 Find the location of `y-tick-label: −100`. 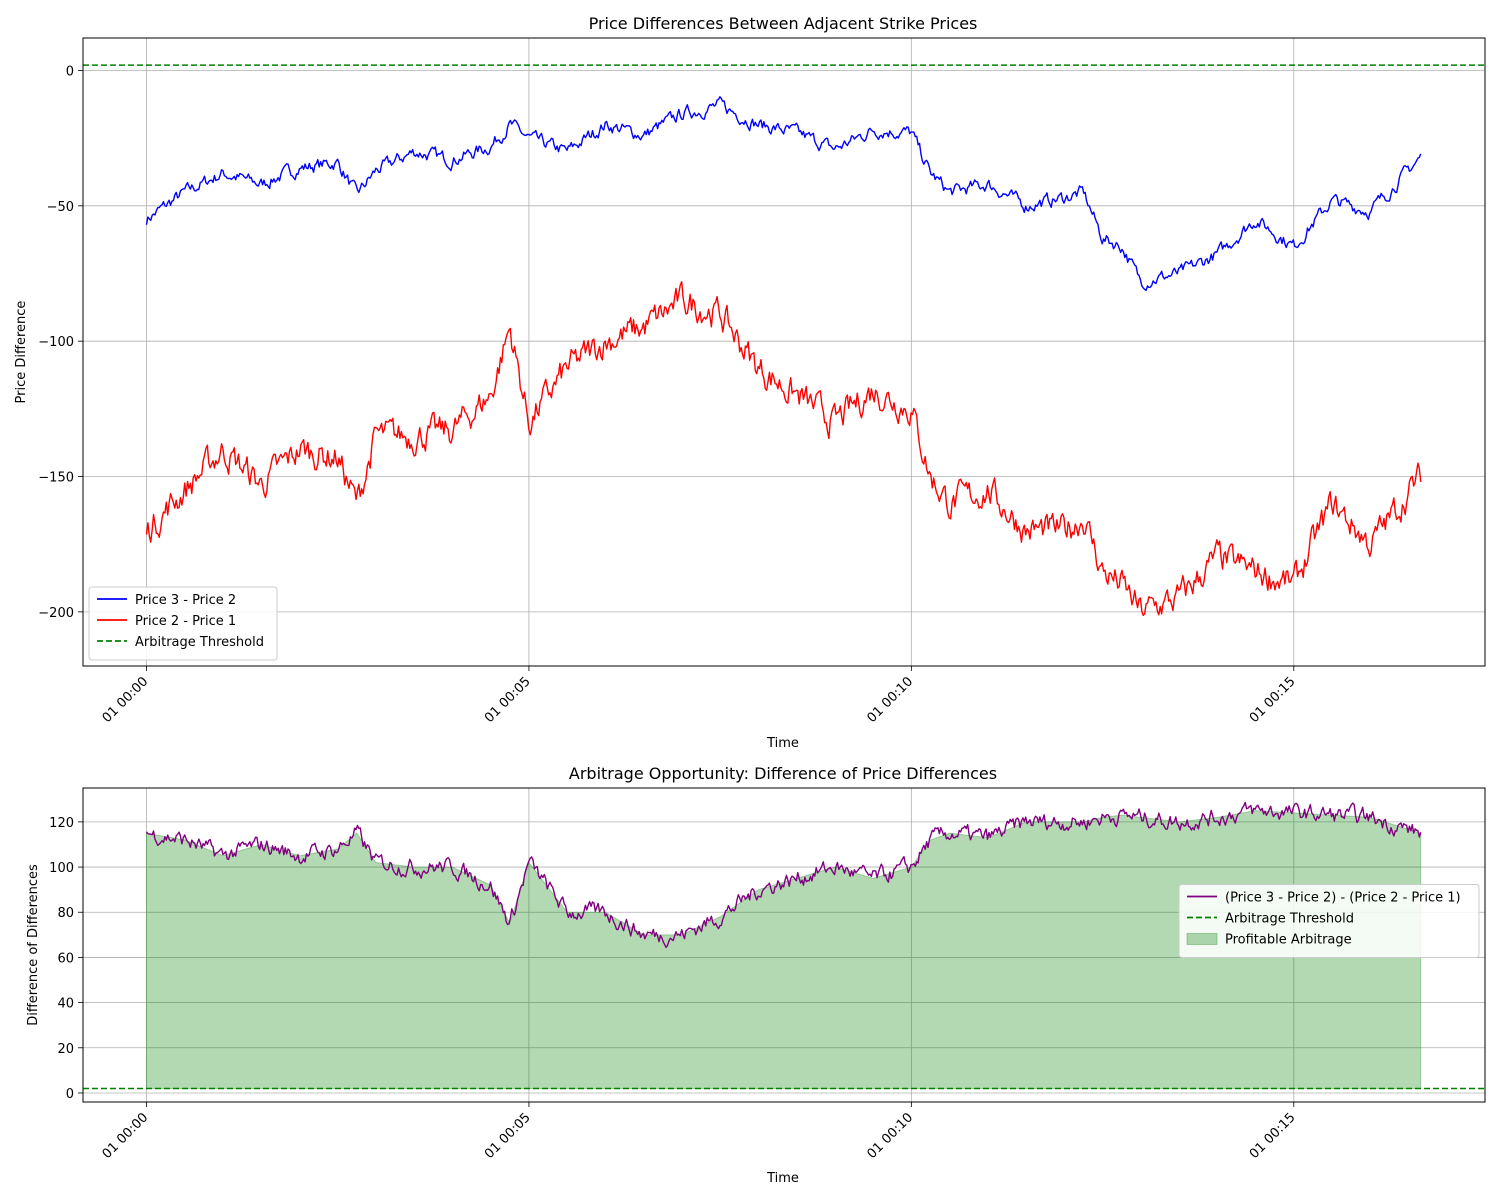

y-tick-label: −100 is located at coordinates (56, 342).